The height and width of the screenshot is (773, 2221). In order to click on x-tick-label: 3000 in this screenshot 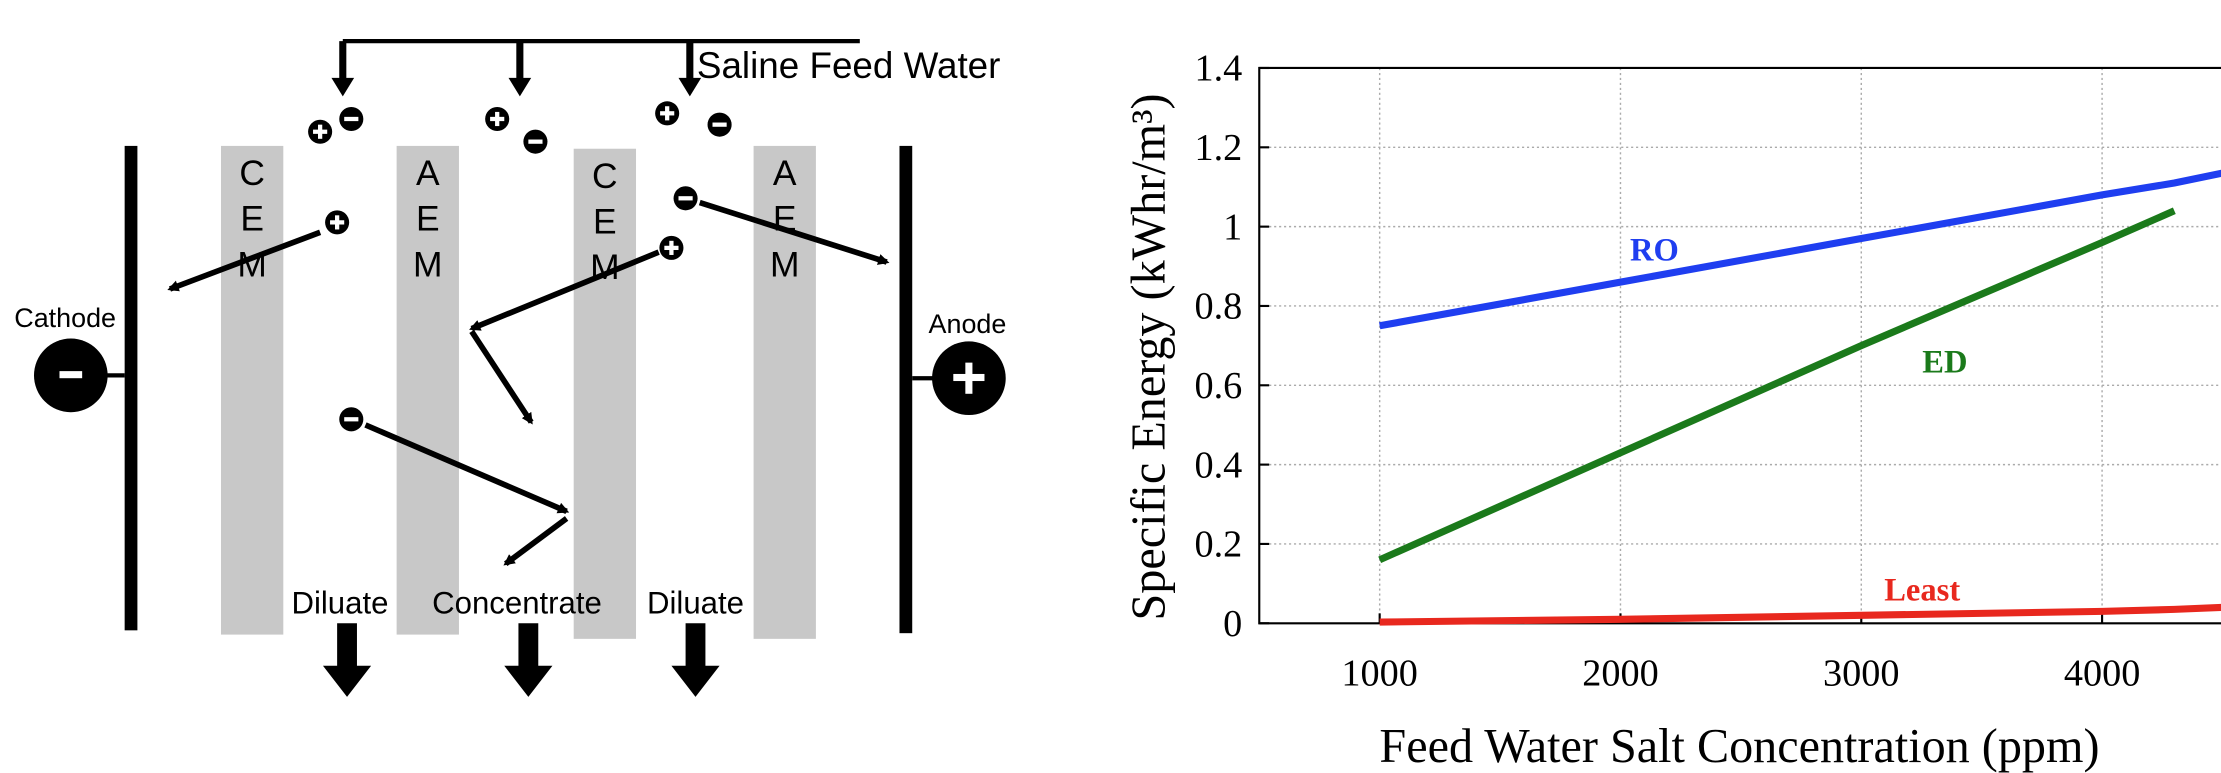, I will do `click(1861, 674)`.